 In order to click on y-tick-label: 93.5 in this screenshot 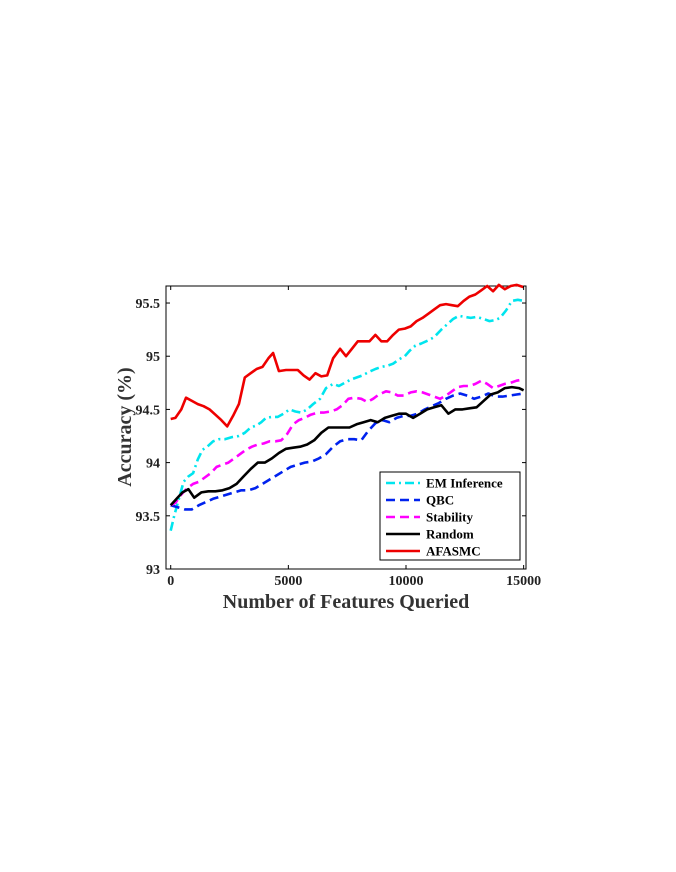, I will do `click(148, 517)`.